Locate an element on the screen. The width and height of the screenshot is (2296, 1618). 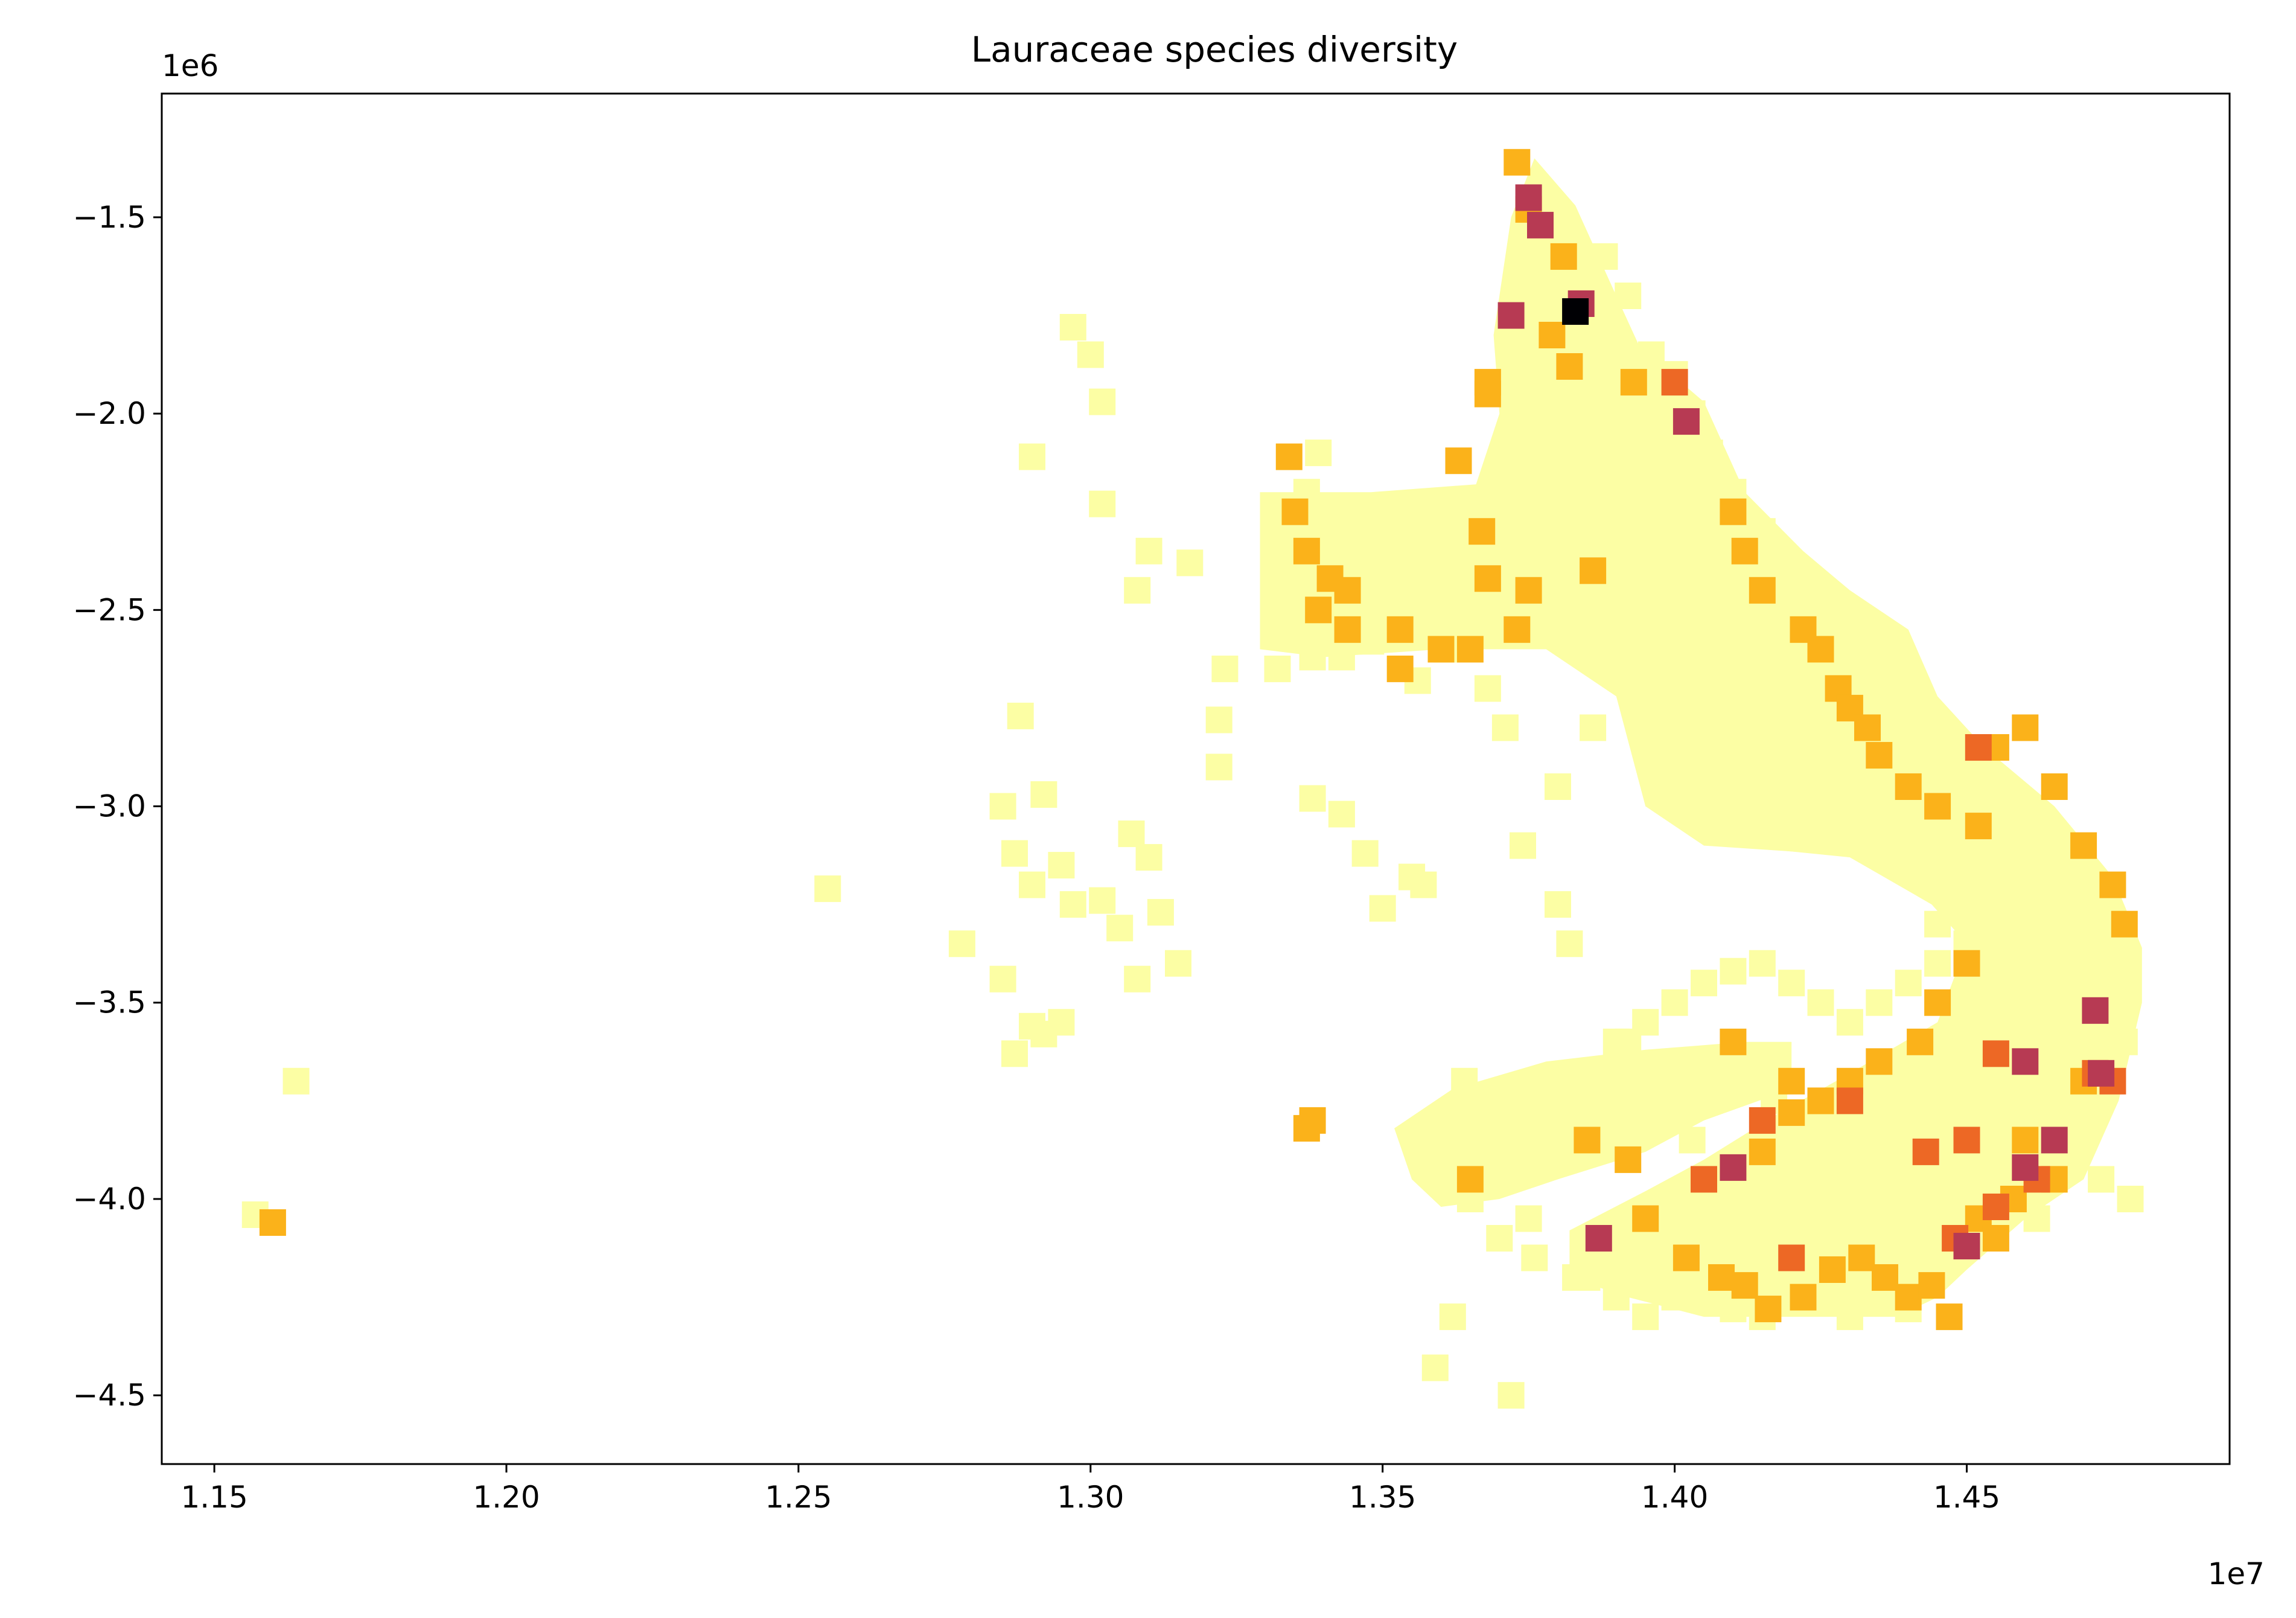
y-axis: −1.5 −2.0 −2.5 −3.0 −3.5 −4.0 −4.5 is located at coordinates (117, 806).